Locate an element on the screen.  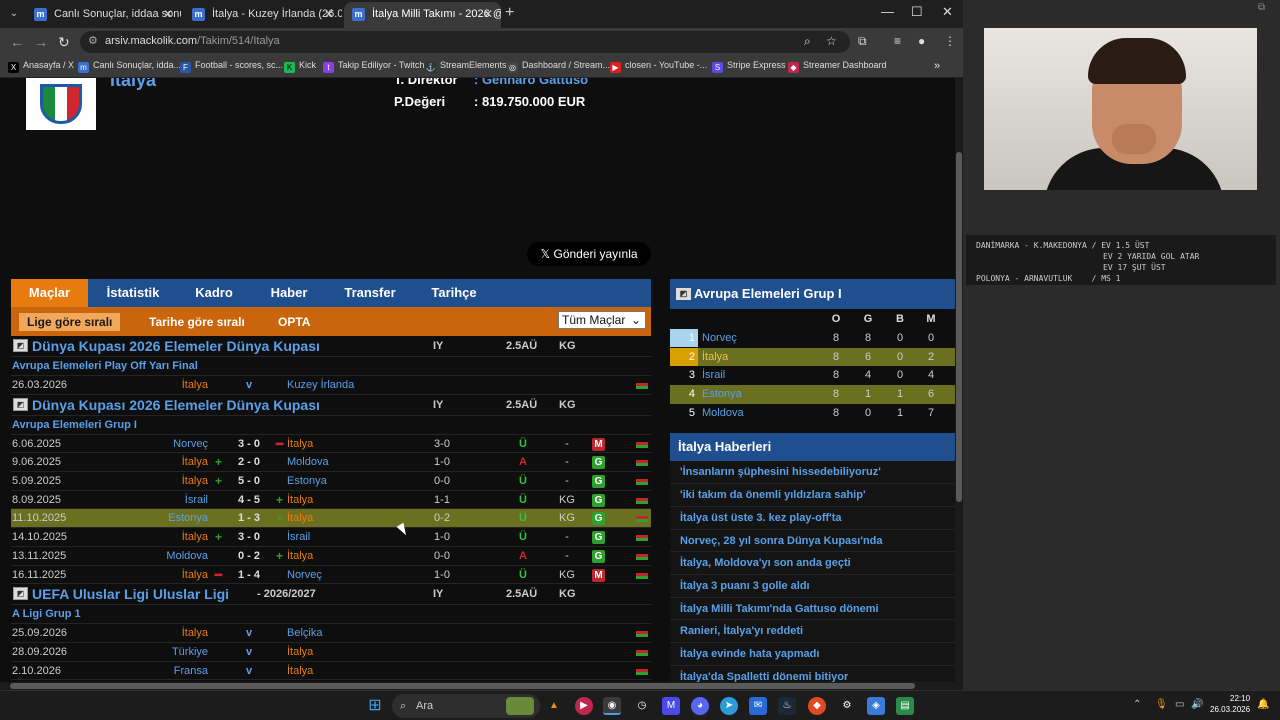
reload-icon: ↻ is located at coordinates (64, 42).